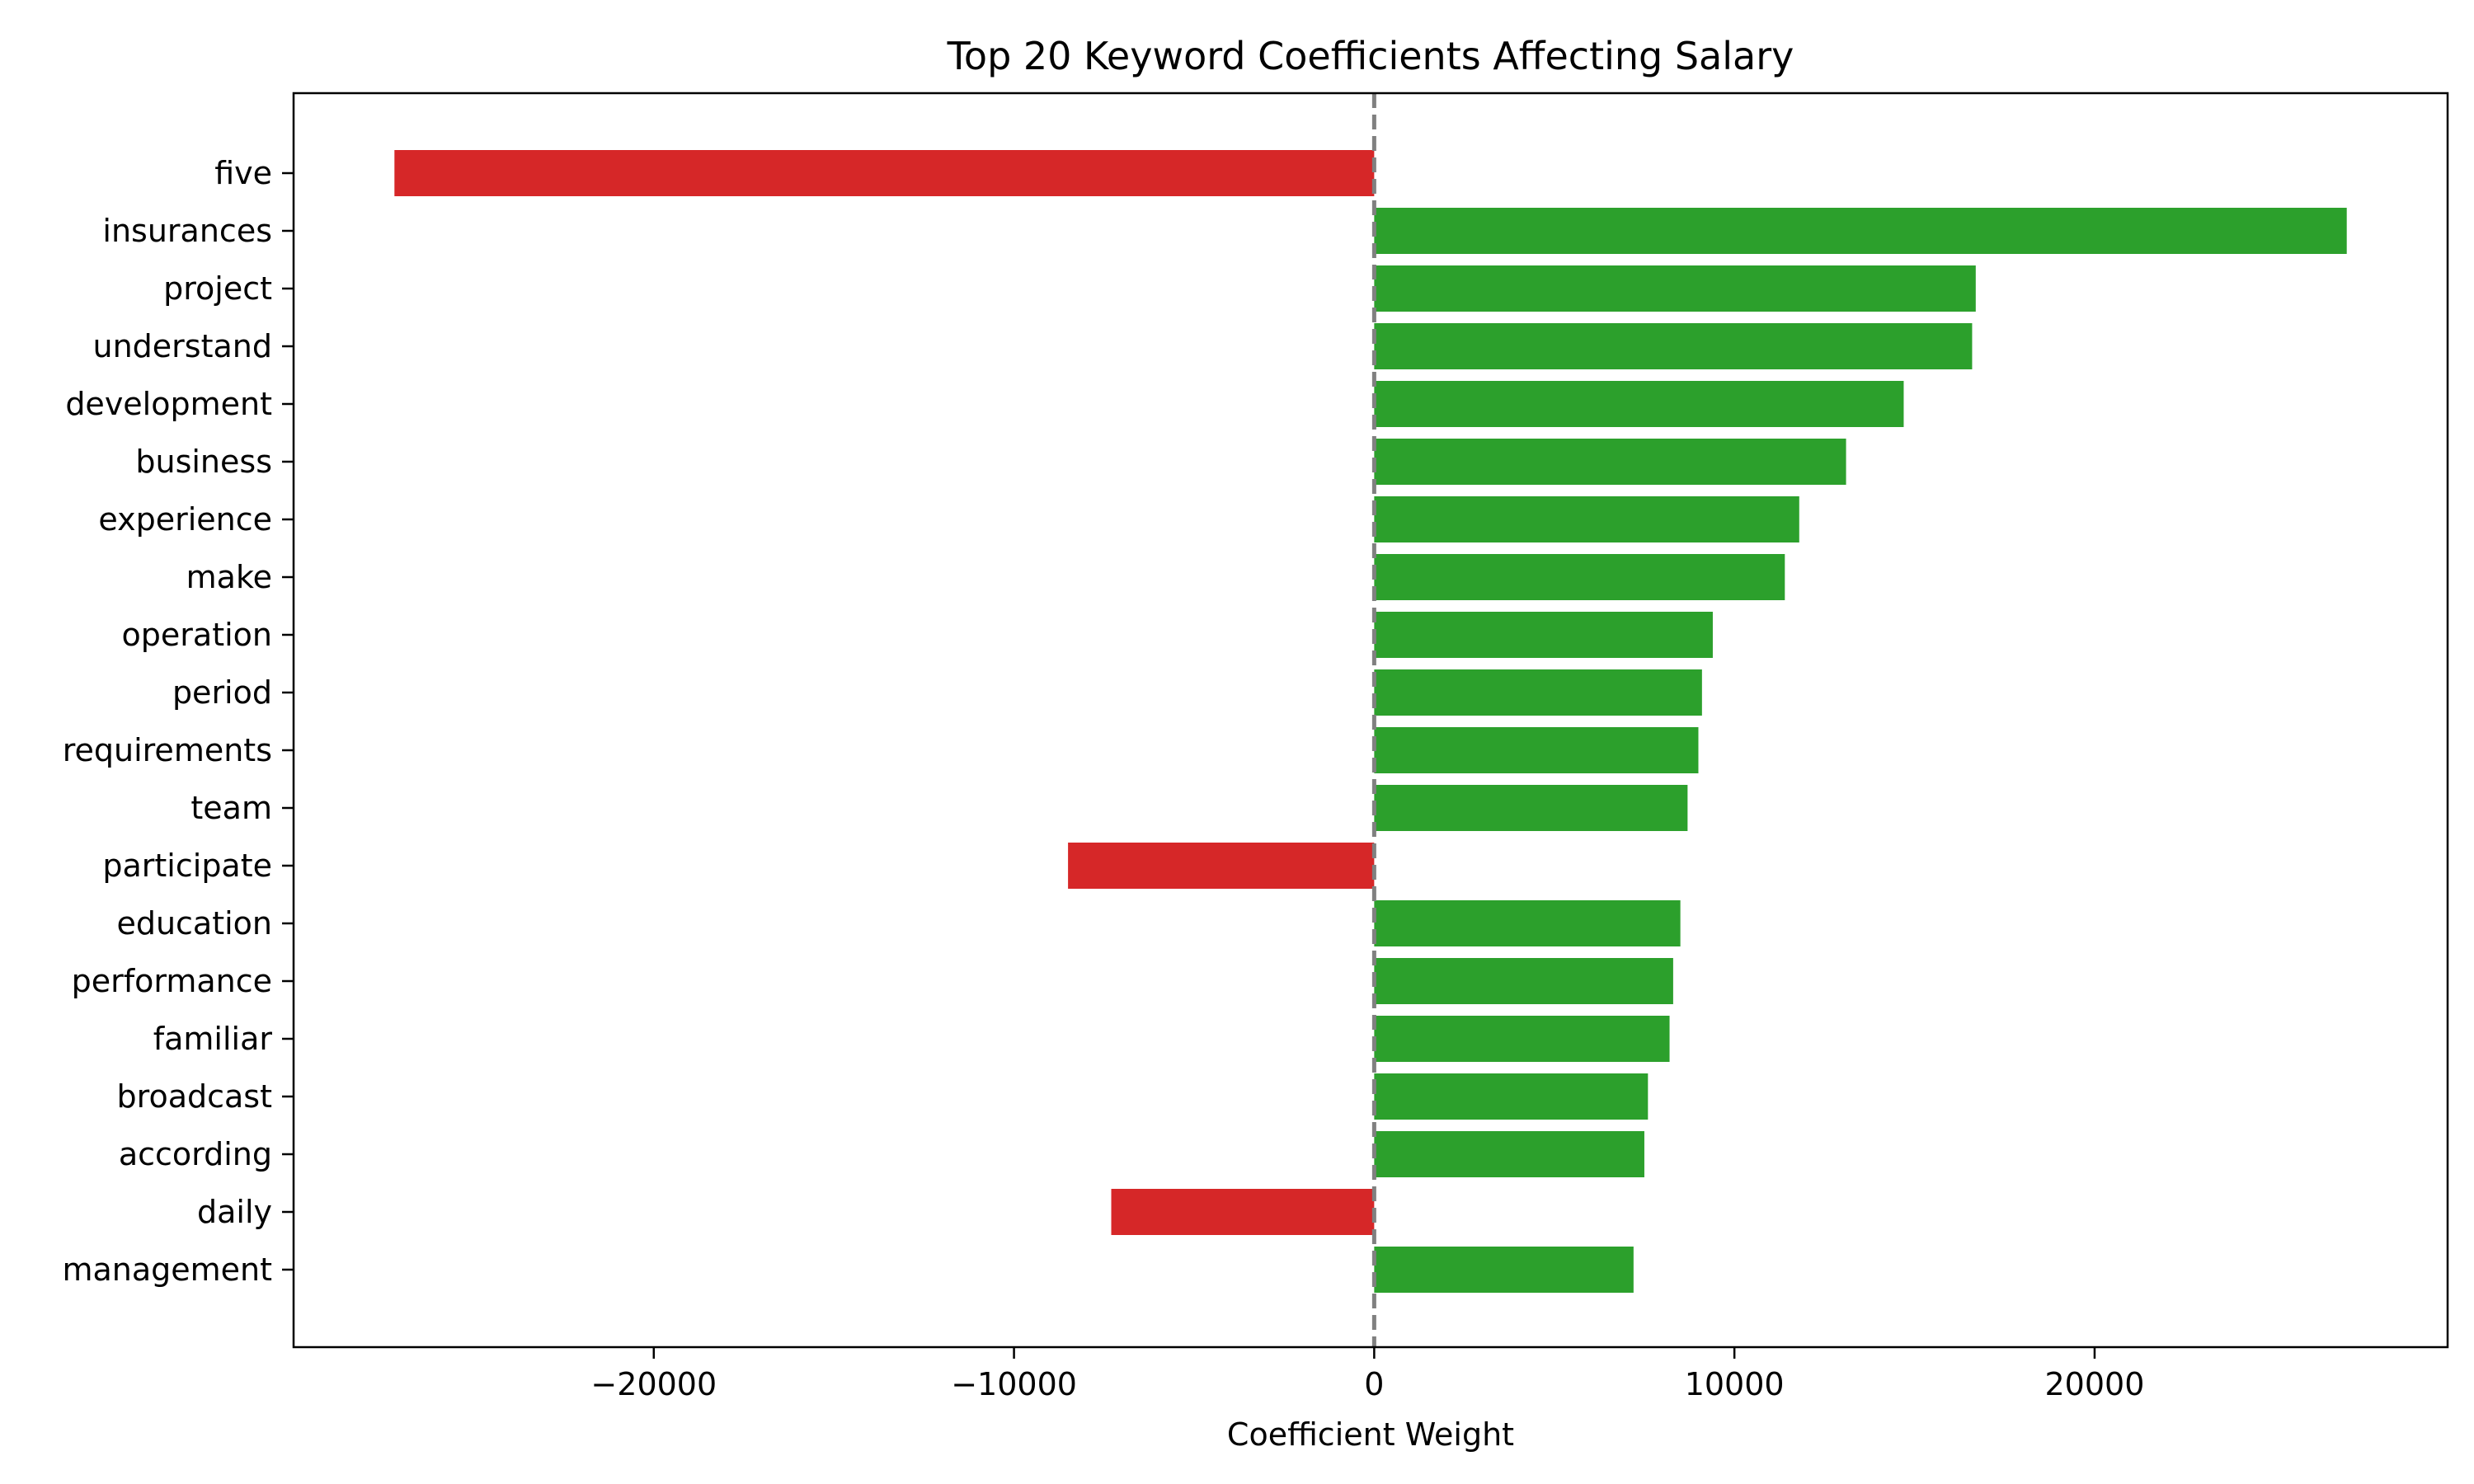  What do you see at coordinates (229, 577) in the screenshot?
I see `y-tick-label: make` at bounding box center [229, 577].